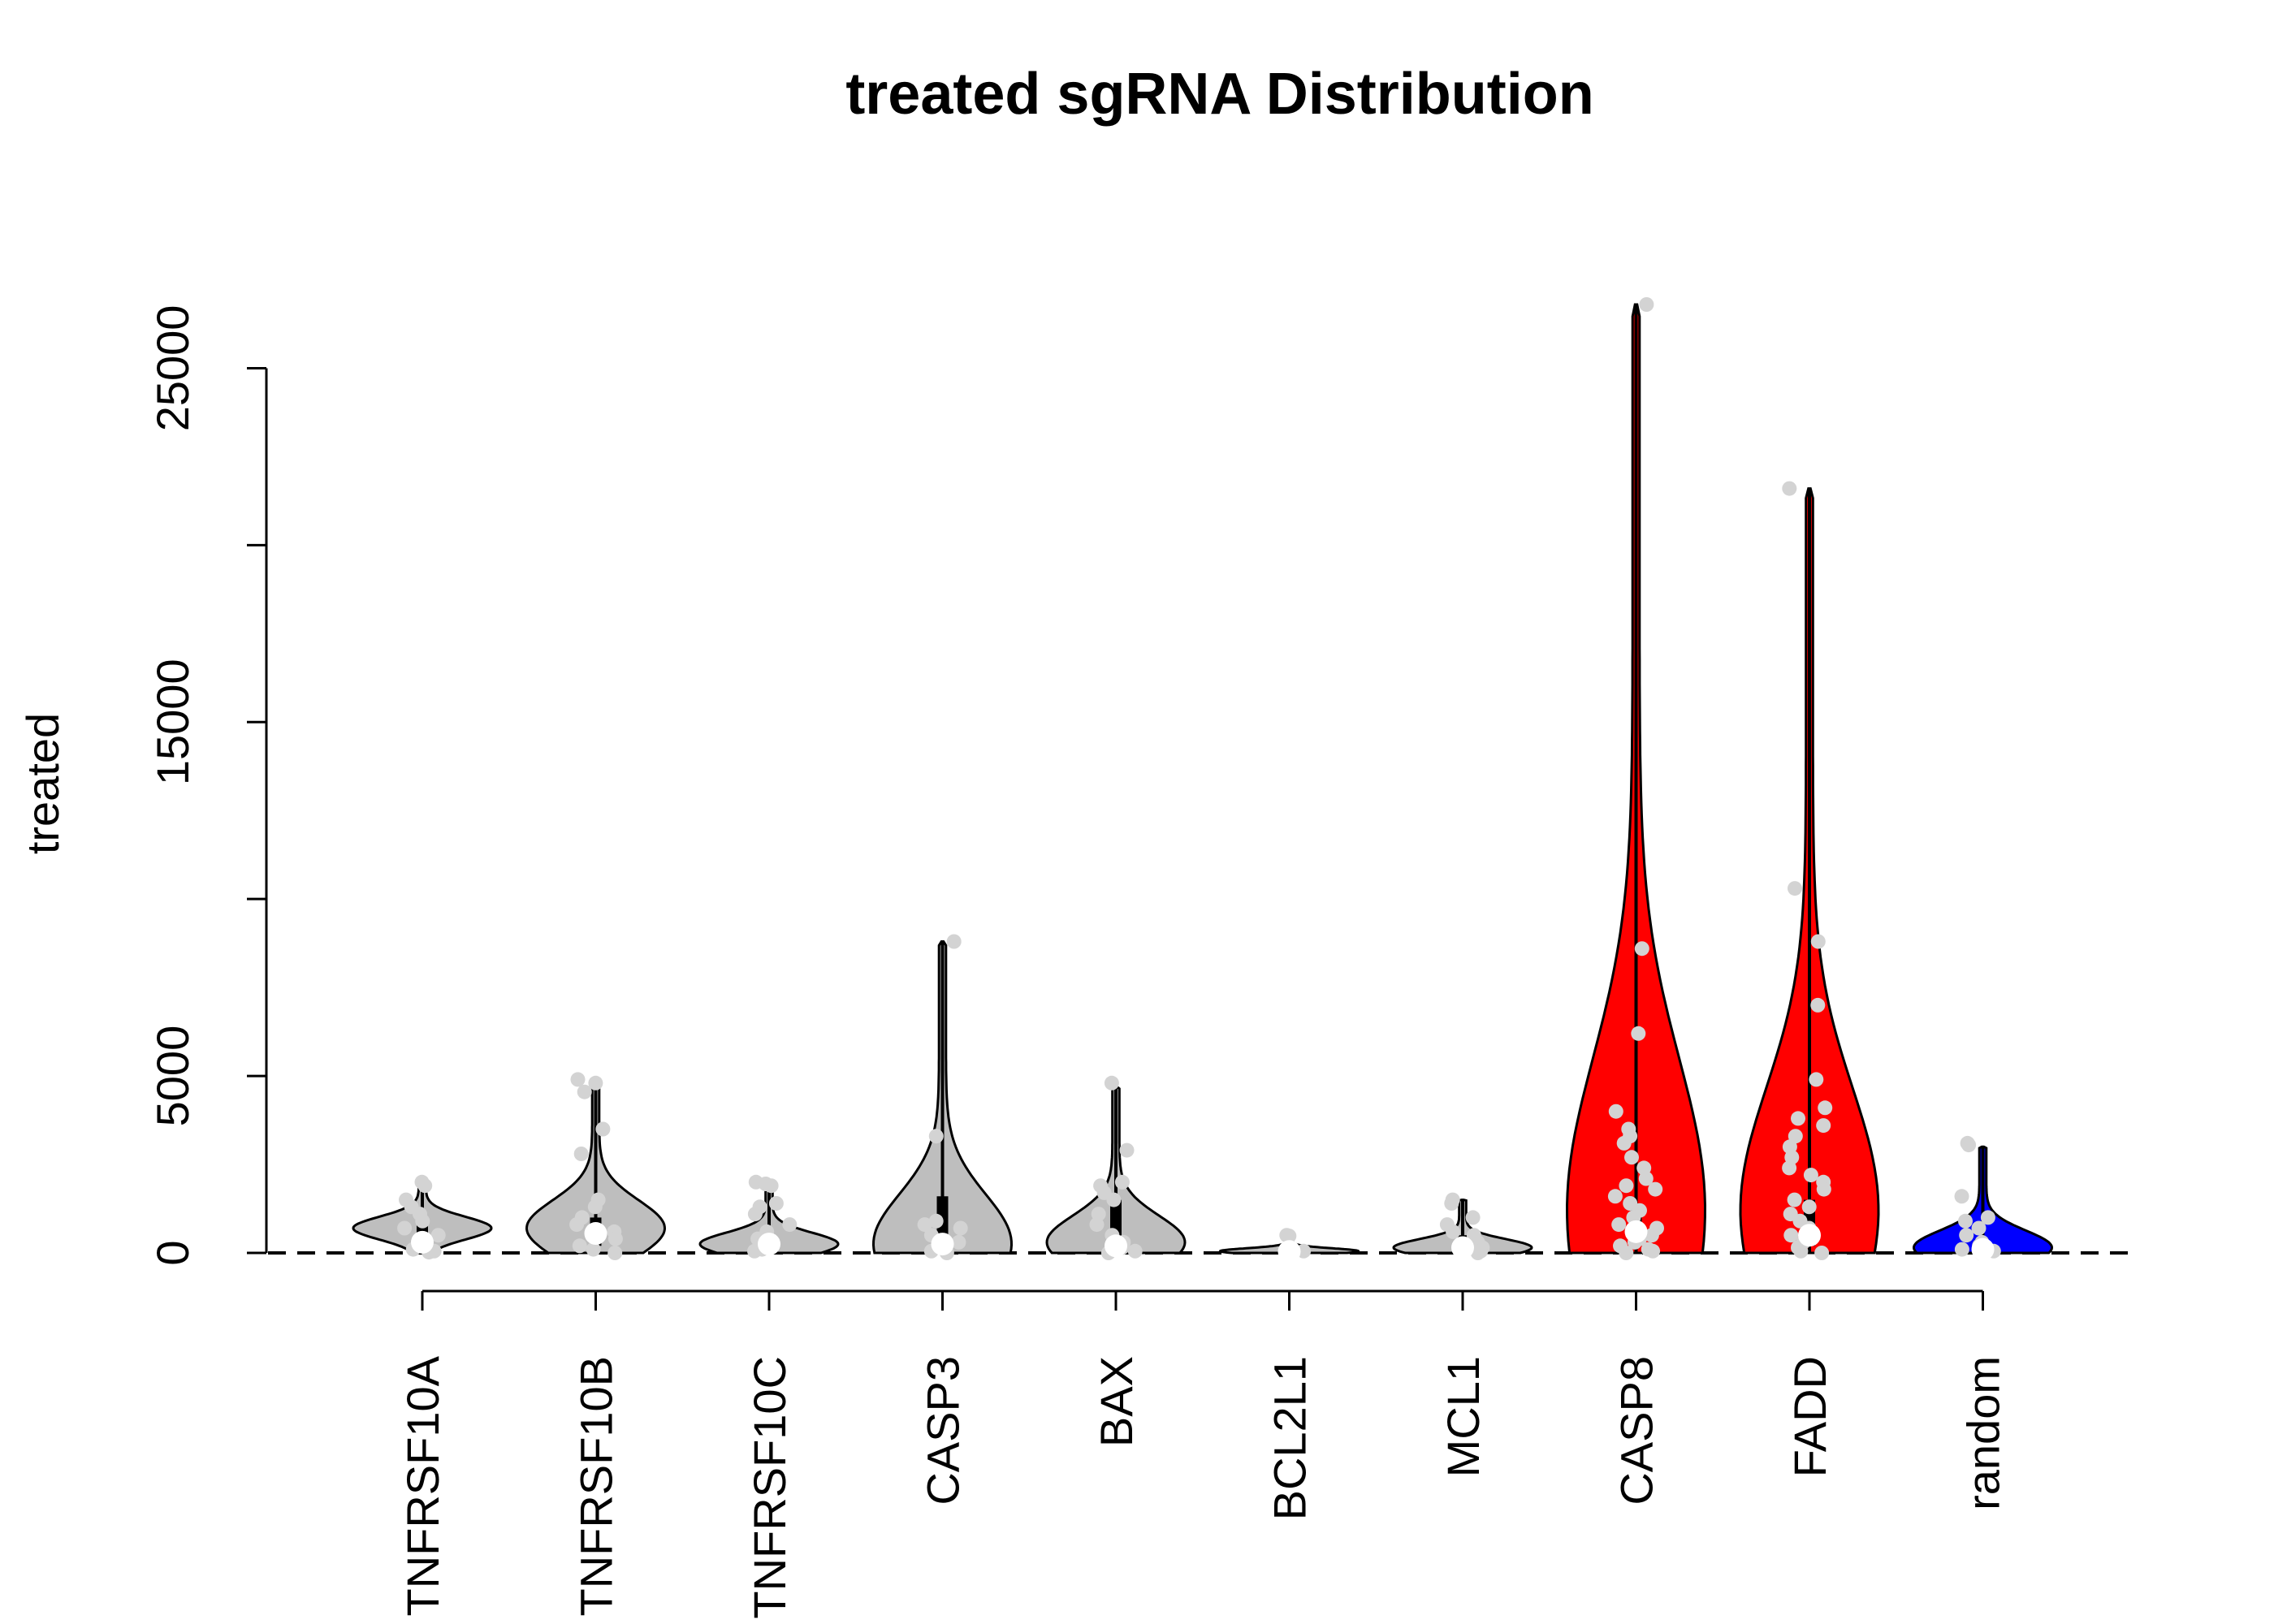 The width and height of the screenshot is (2274, 1624). I want to click on violin-group-CASP8, so click(1636, 779).